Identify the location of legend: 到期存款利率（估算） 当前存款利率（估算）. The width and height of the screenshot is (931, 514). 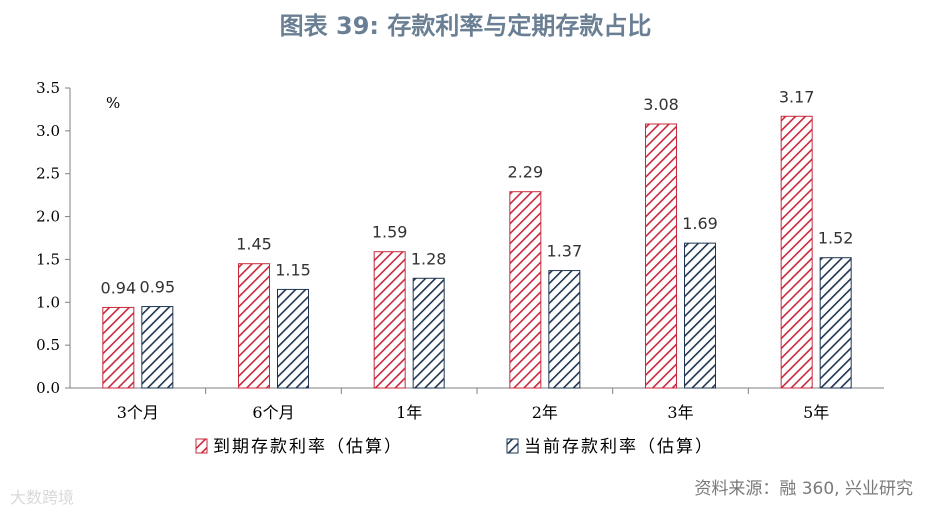
(454, 447).